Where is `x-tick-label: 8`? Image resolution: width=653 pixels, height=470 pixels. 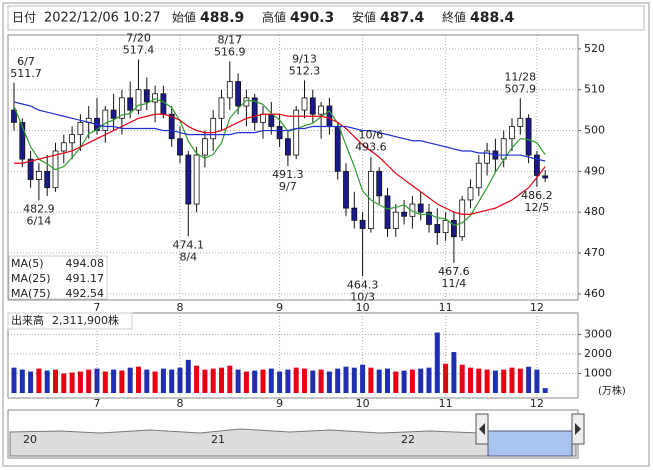 x-tick-label: 8 is located at coordinates (180, 403).